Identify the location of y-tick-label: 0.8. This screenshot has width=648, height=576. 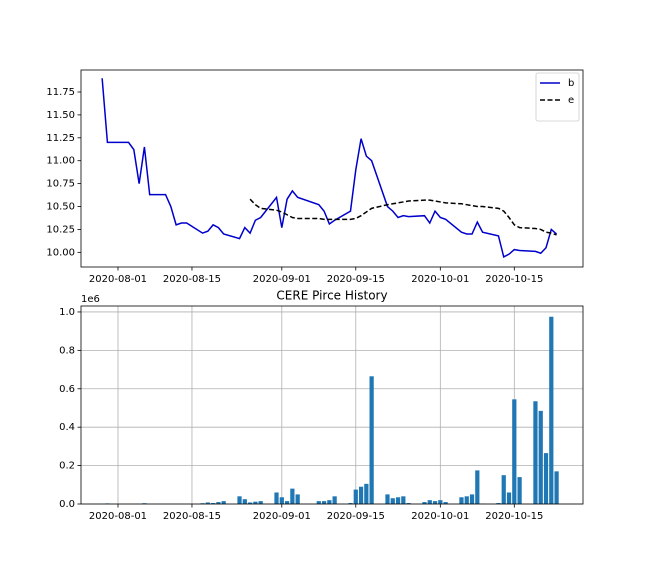
(67, 350).